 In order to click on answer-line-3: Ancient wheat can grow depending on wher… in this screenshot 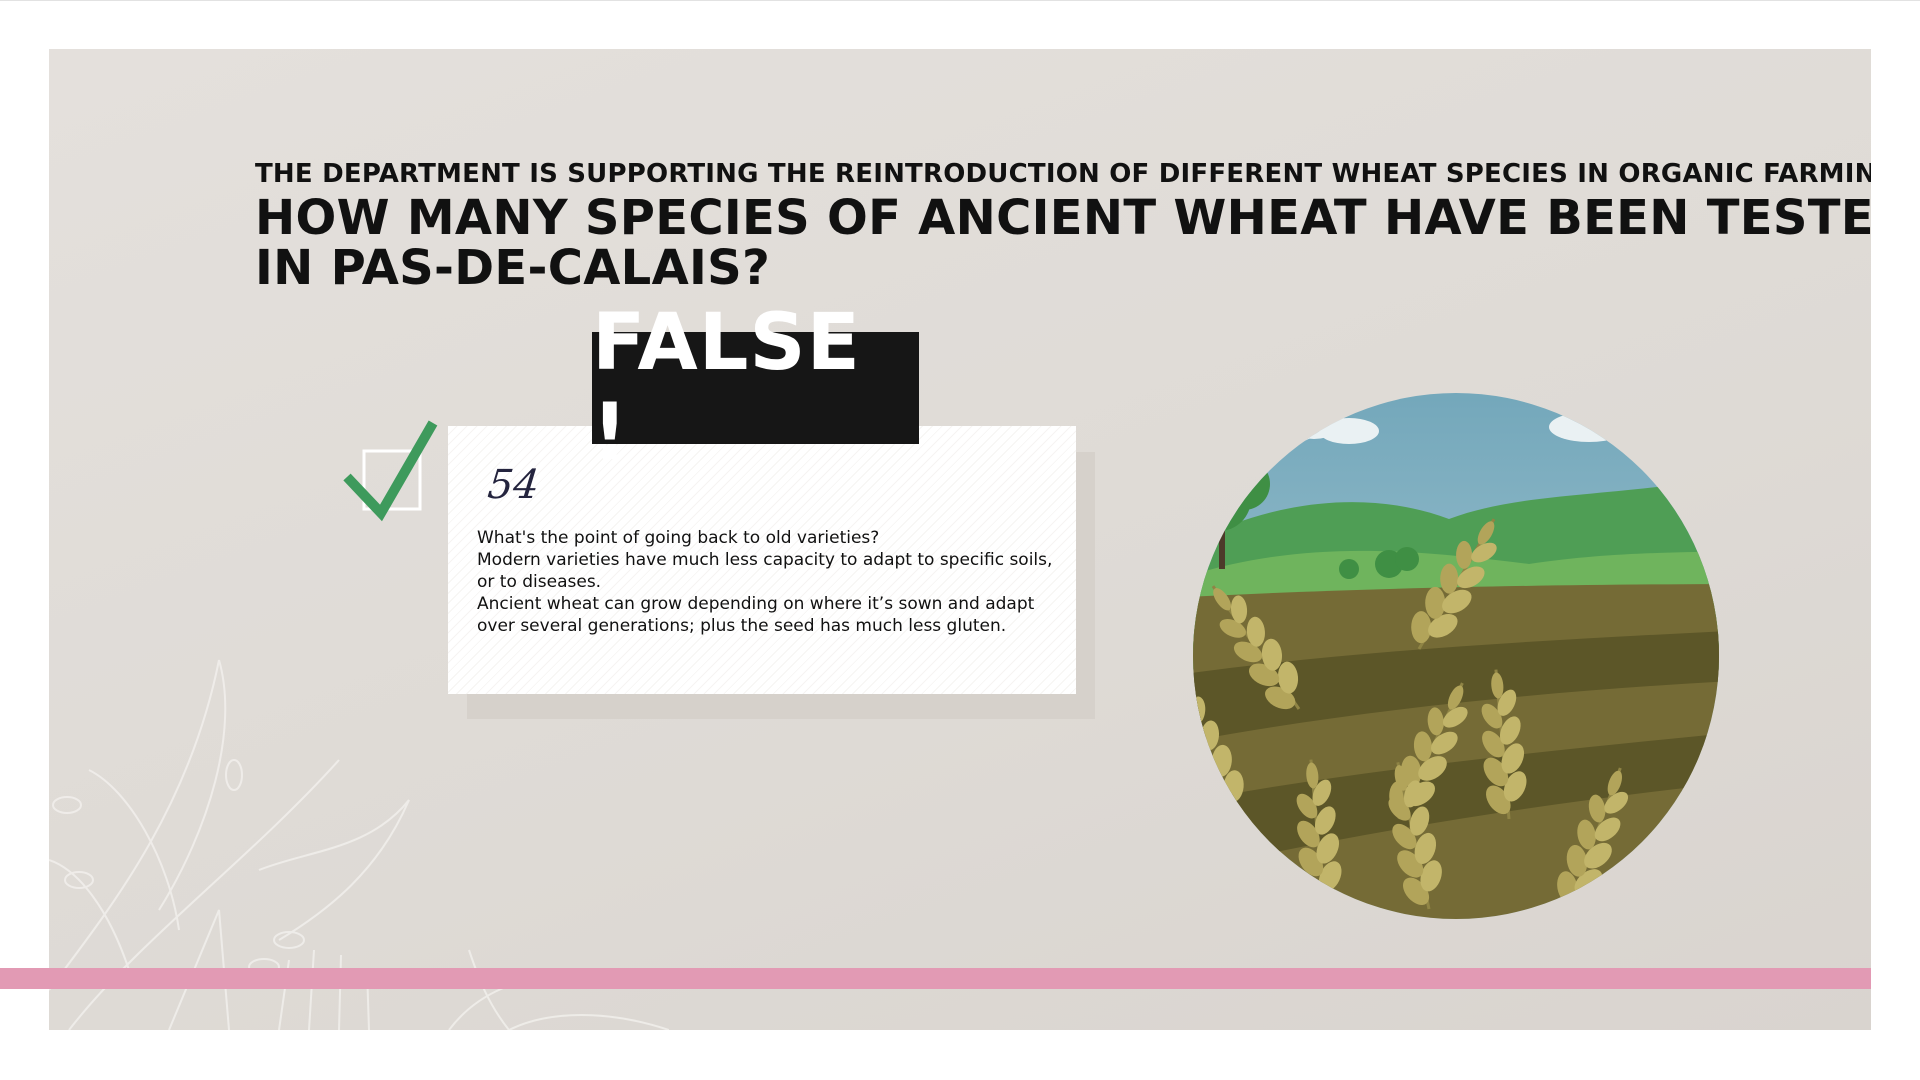, I will do `click(756, 615)`.